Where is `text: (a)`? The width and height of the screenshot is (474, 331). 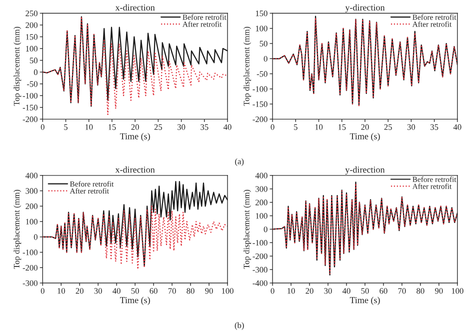
text: (a) is located at coordinates (239, 162).